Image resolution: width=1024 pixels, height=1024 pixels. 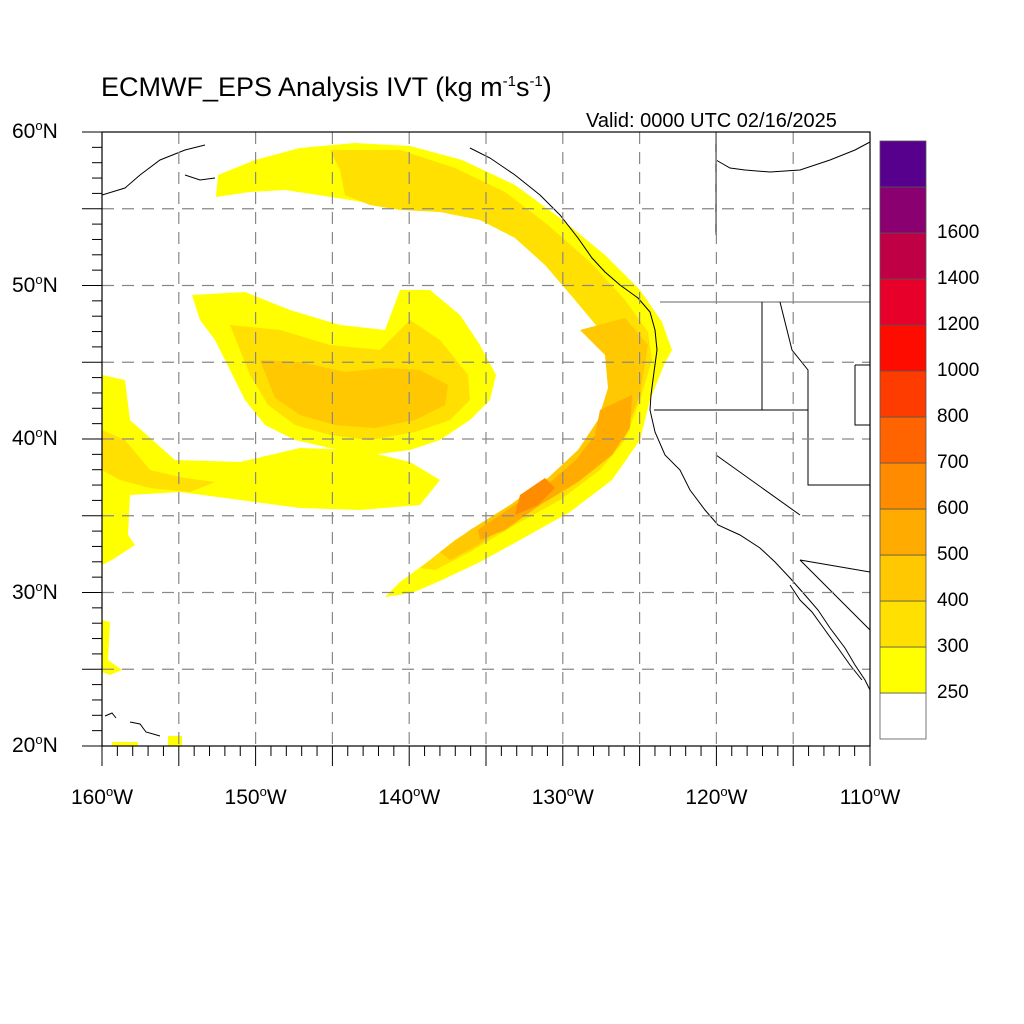 I want to click on colorbar-level-label: 300, so click(x=953, y=646).